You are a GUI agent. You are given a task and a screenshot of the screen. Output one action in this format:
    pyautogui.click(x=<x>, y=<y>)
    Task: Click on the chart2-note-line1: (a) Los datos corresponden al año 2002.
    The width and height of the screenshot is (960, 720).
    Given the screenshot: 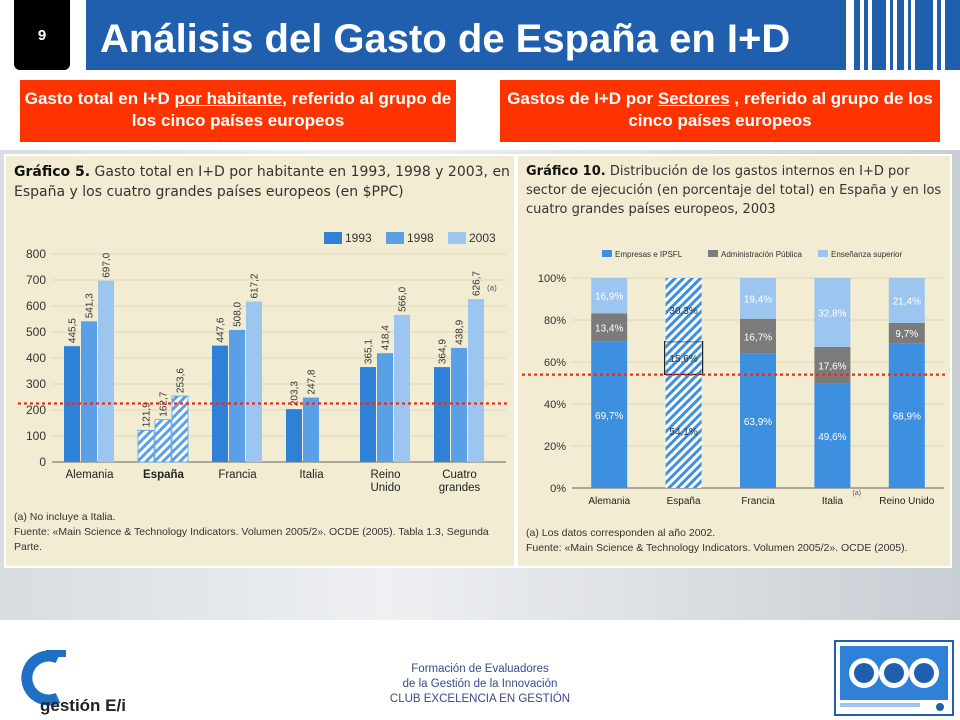 What is the action you would take?
    pyautogui.click(x=736, y=533)
    